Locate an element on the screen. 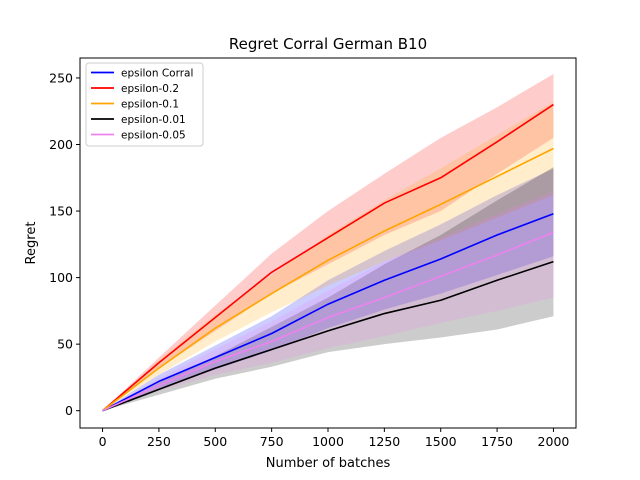  x-tick-label: 1250 is located at coordinates (384, 441).